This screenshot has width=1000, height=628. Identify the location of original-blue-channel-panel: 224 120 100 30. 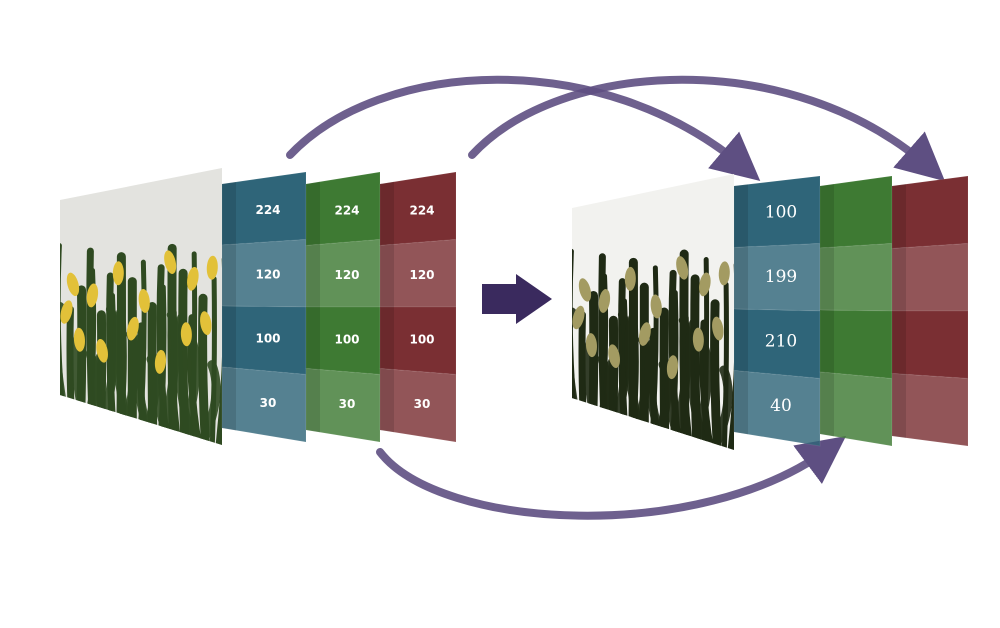
(264, 307).